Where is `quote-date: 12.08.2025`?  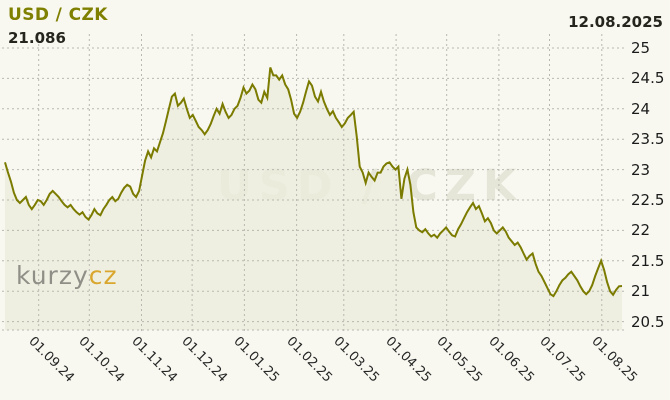
quote-date: 12.08.2025 is located at coordinates (615, 22).